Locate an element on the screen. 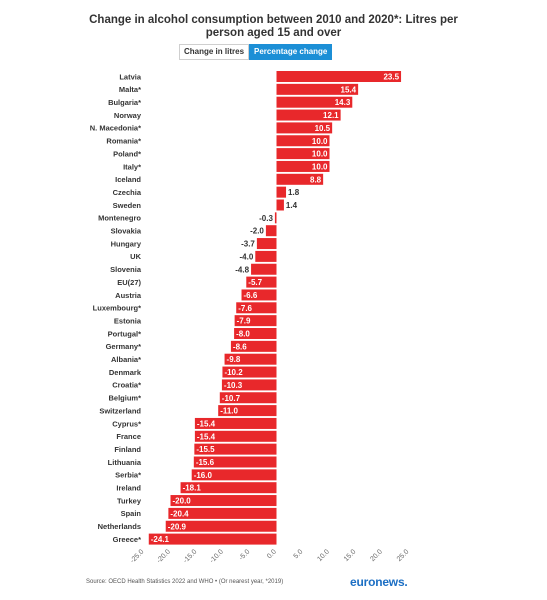 Image resolution: width=547 pixels, height=600 pixels. data-label: -15.6 is located at coordinates (205, 462).